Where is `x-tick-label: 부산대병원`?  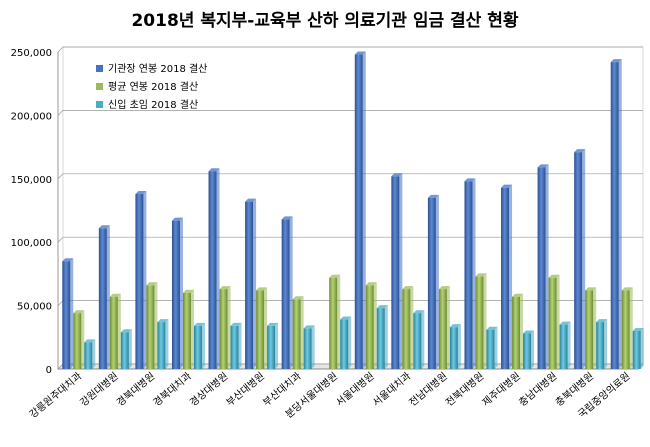 x-tick-label: 부산대병원 is located at coordinates (245, 389).